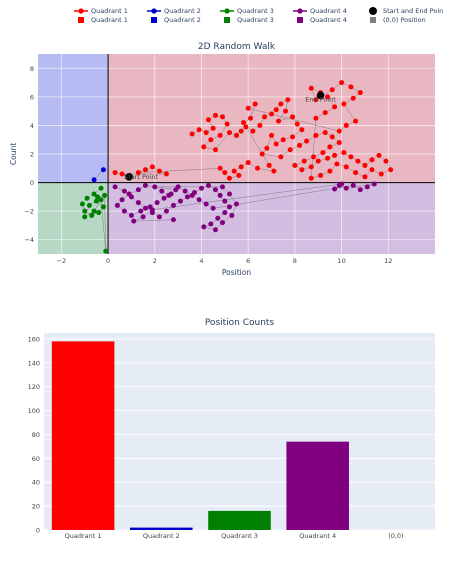  I want to click on legend-item: (0,0) Position, so click(398, 20).